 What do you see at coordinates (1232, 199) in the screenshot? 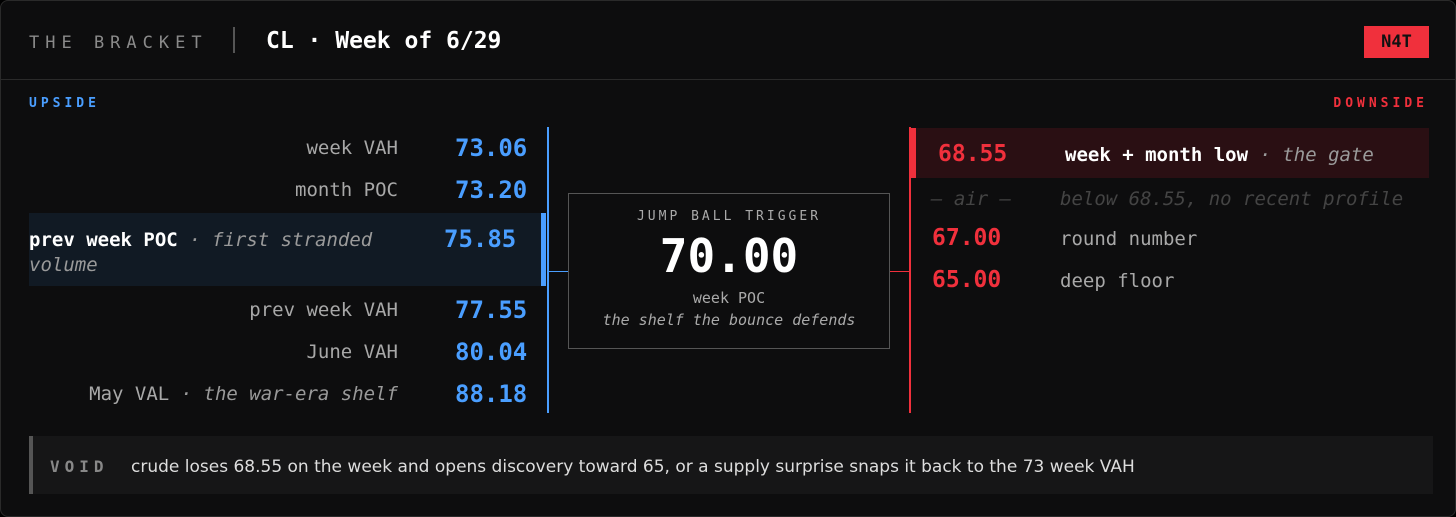
I see `level-label: below 68.55, no recent profile` at bounding box center [1232, 199].